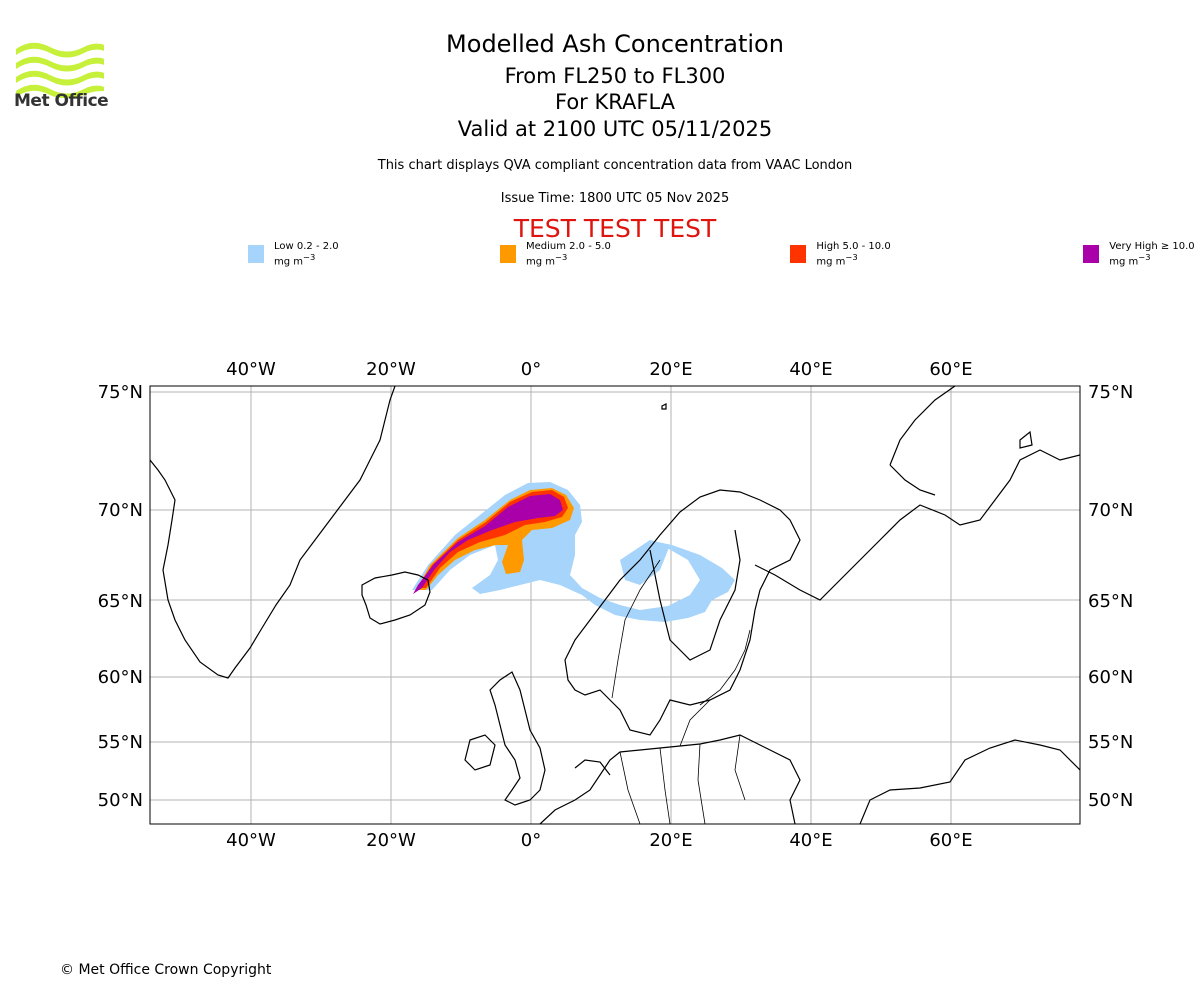 The image size is (1200, 1000). Describe the element at coordinates (950, 369) in the screenshot. I see `lon-label-top-60e: 60°E` at that location.